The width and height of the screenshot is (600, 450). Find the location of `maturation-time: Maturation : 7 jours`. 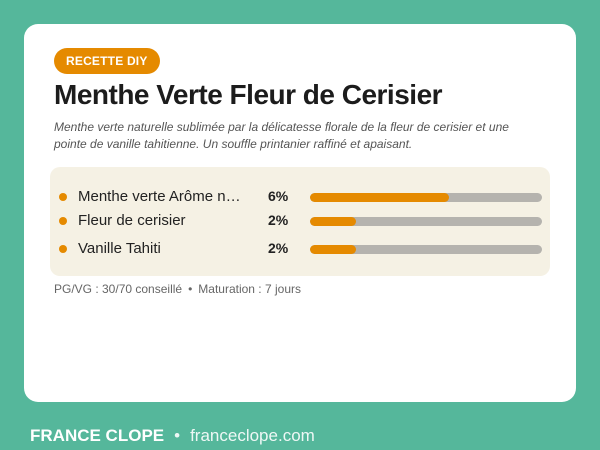

maturation-time: Maturation : 7 jours is located at coordinates (249, 289).